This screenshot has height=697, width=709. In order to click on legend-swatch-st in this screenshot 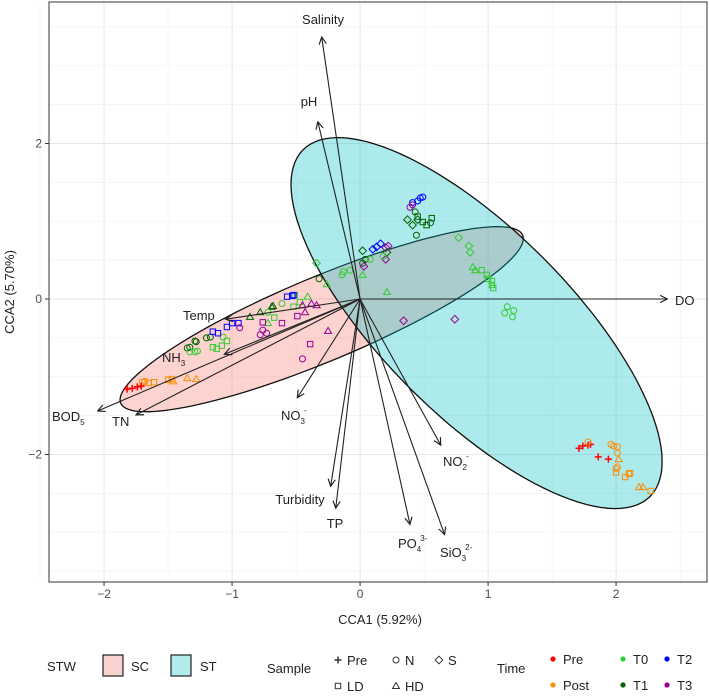, I will do `click(181, 665)`.